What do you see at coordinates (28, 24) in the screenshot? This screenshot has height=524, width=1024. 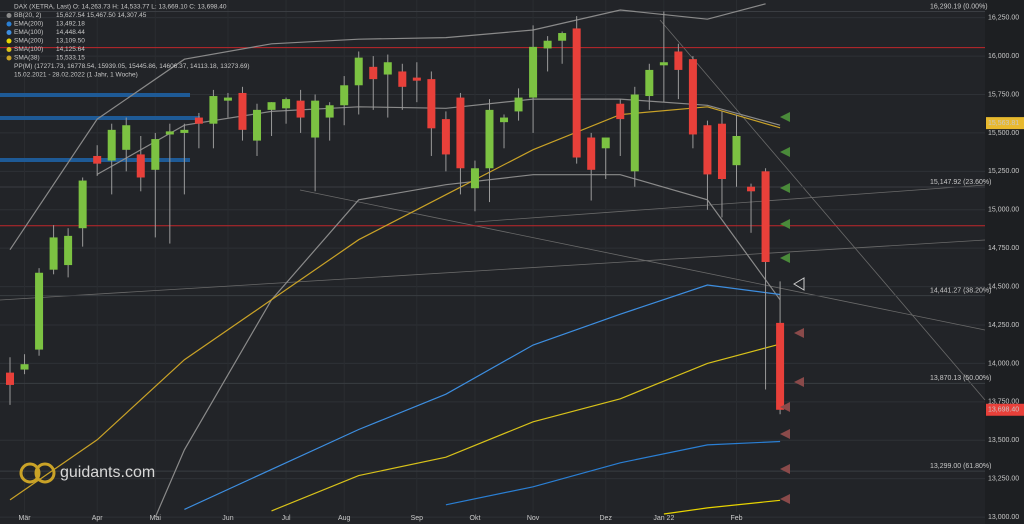 I see `legend-name: EMA(200)` at bounding box center [28, 24].